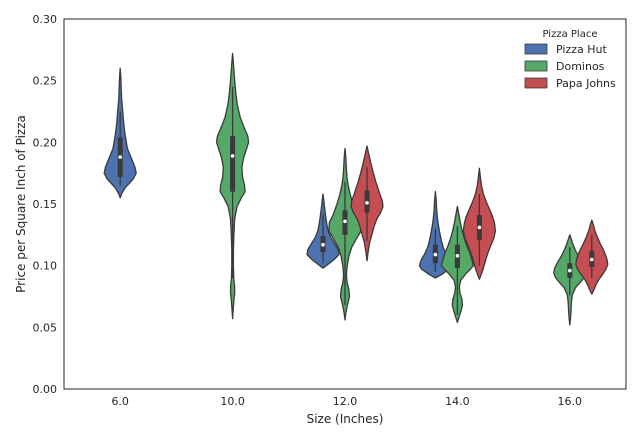 Image resolution: width=640 pixels, height=445 pixels. I want to click on y-tick-label: 0.00, so click(45, 389).